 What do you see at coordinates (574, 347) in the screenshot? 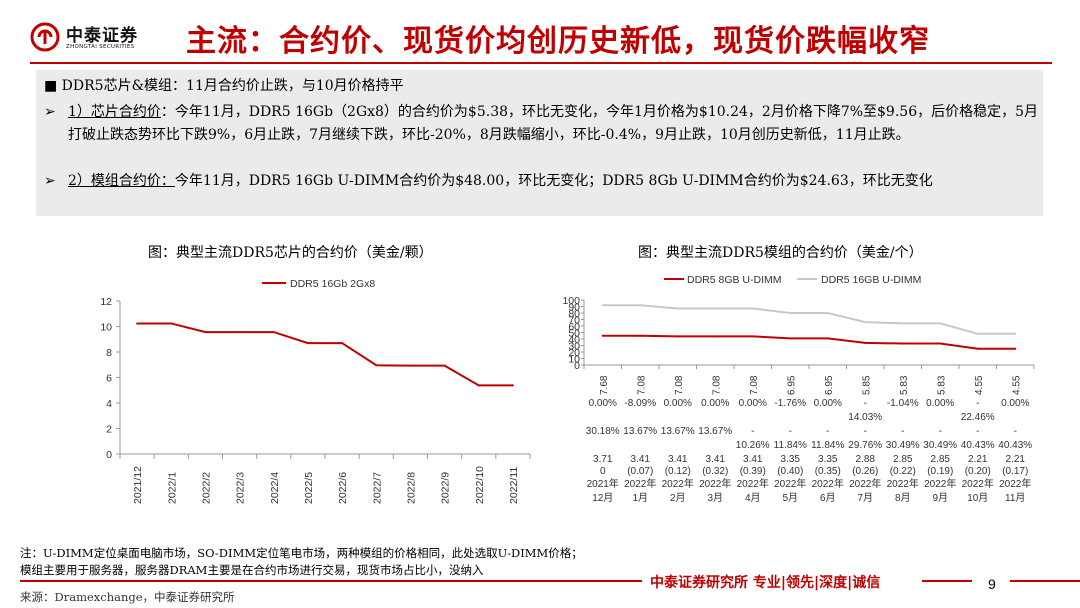
I see `y-tick-label: 30` at bounding box center [574, 347].